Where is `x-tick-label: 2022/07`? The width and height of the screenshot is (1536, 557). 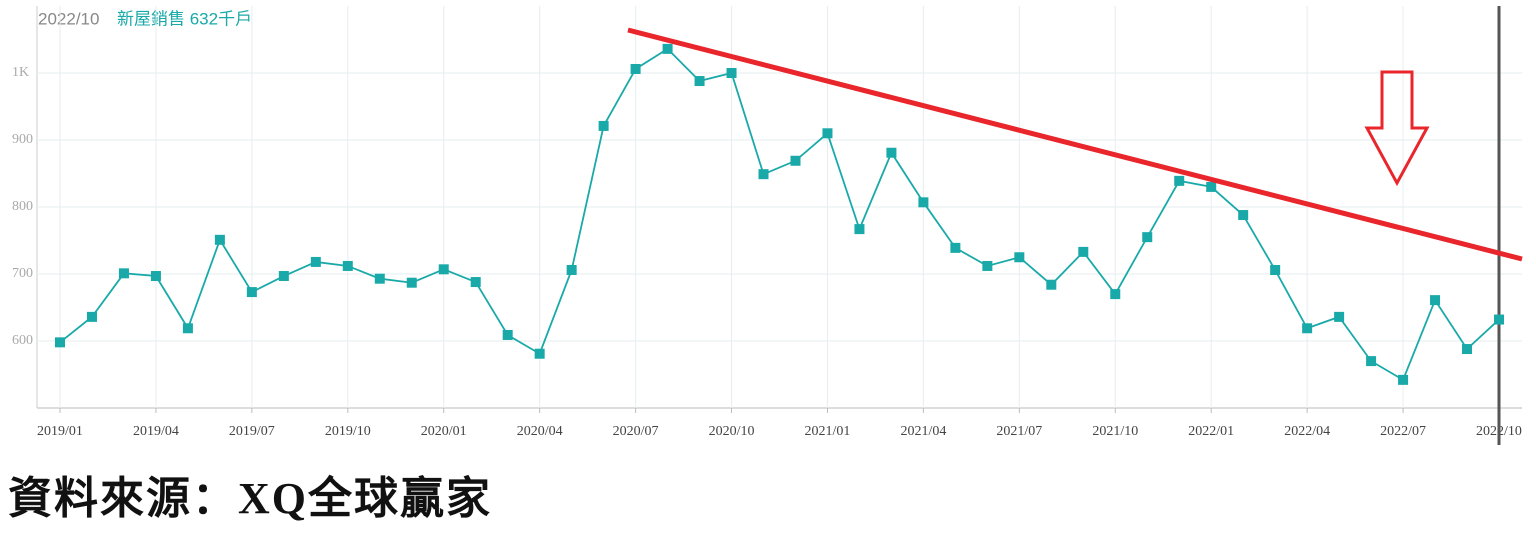 x-tick-label: 2022/07 is located at coordinates (1403, 431).